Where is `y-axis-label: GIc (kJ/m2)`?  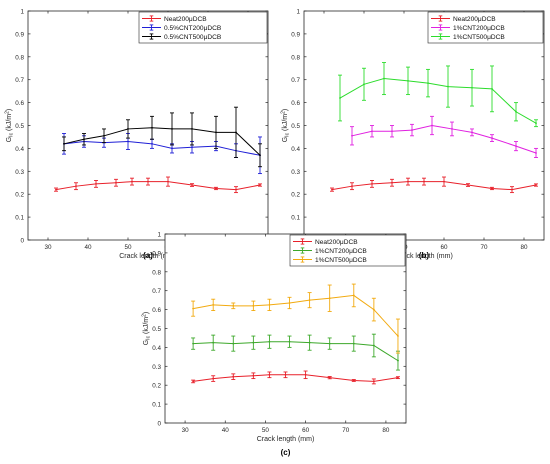 y-axis-label: GIc (kJ/m2) is located at coordinates (286, 126).